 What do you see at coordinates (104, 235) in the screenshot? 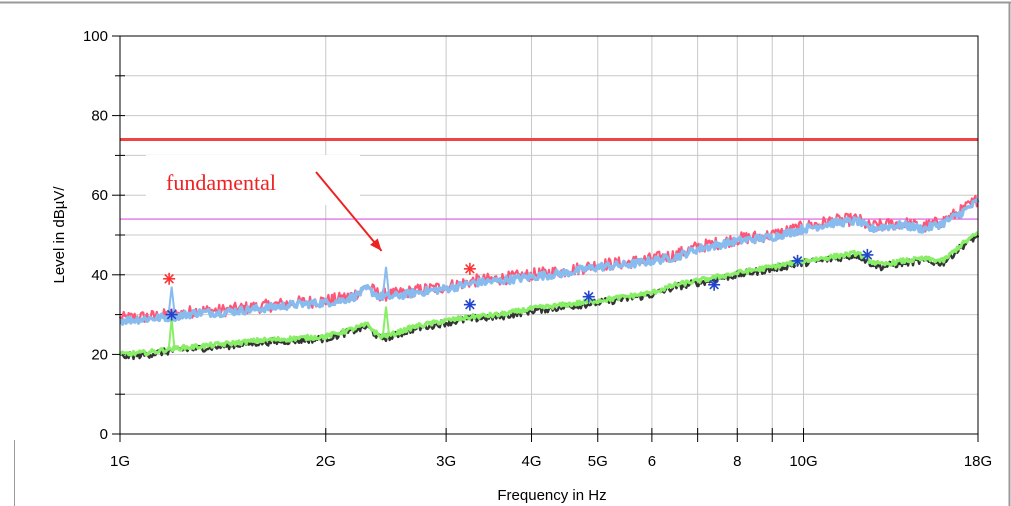
I see `y-axis-ticks: 0 20 40 60 80 100` at bounding box center [104, 235].